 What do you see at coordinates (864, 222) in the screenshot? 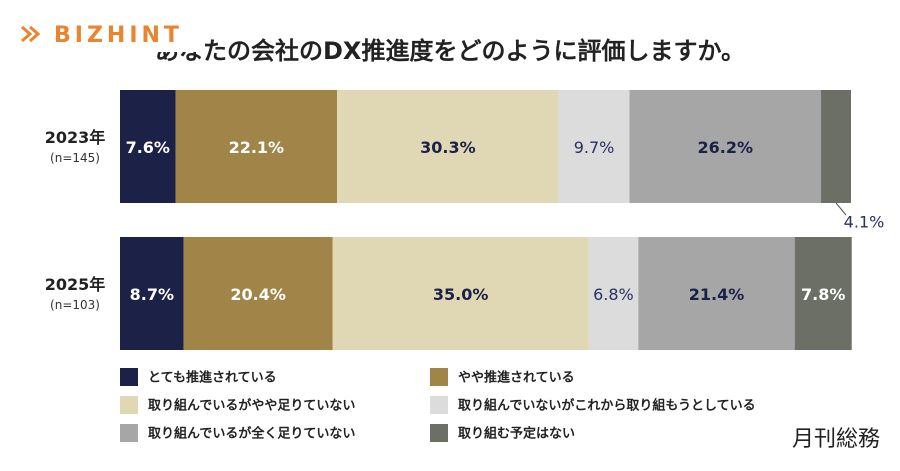
I see `value-label: 4.1%` at bounding box center [864, 222].